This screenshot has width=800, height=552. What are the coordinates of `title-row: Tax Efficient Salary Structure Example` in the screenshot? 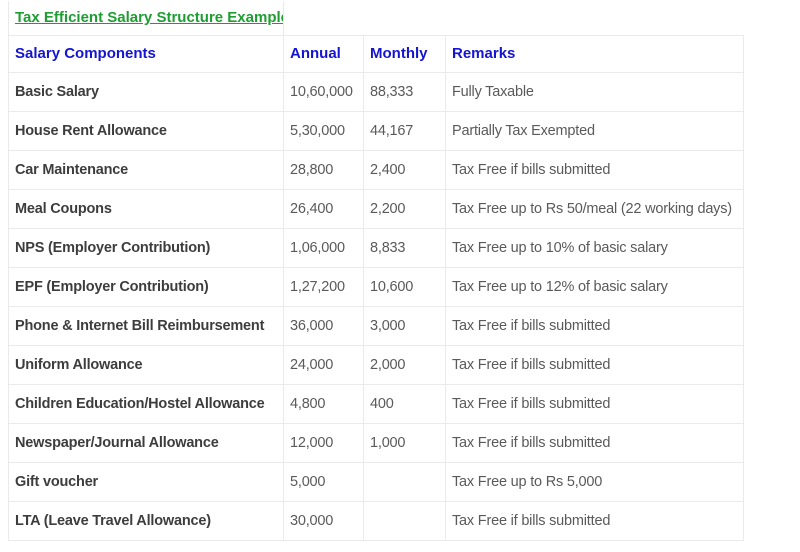 It's located at (376, 18).